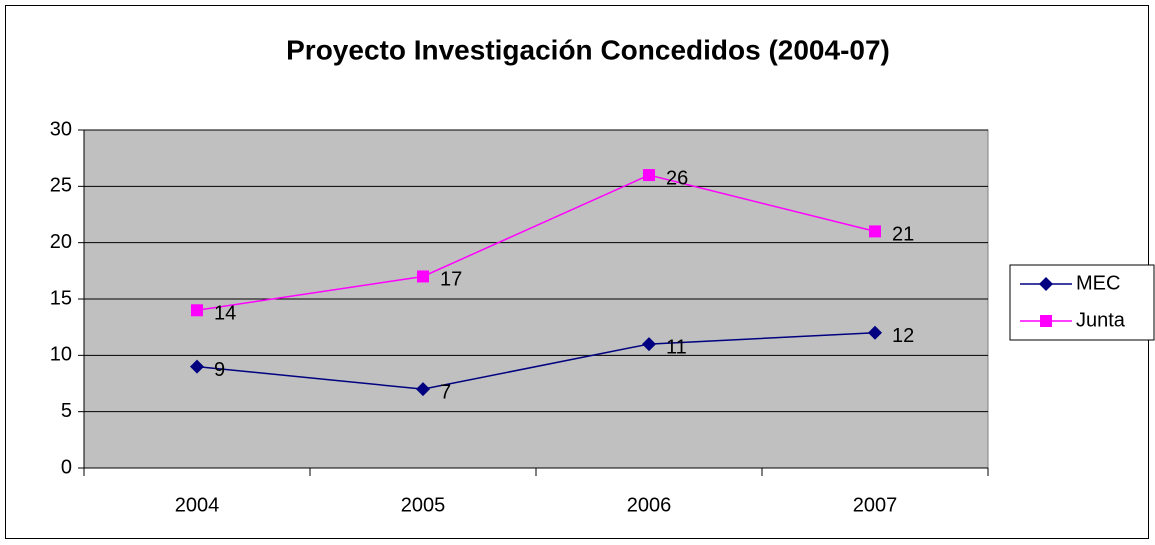 The width and height of the screenshot is (1155, 545). Describe the element at coordinates (61, 355) in the screenshot. I see `y-tick-label: 10` at that location.